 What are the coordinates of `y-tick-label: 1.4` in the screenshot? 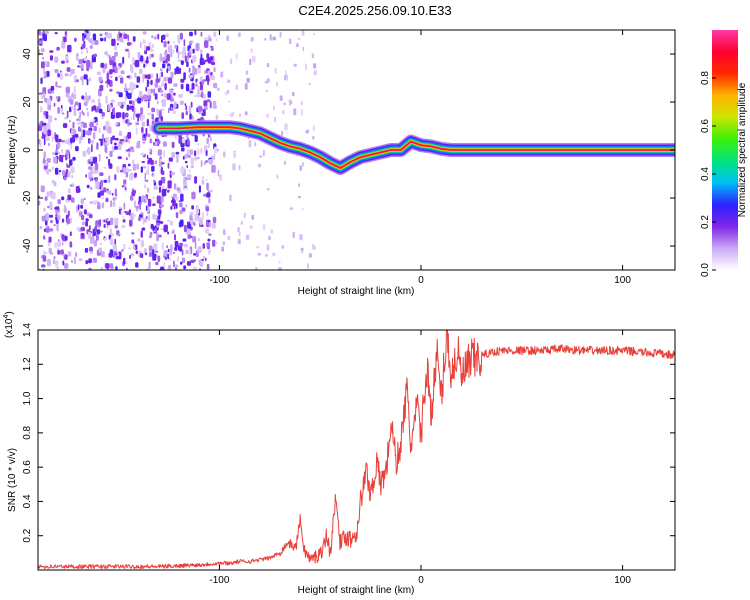 It's located at (27, 330).